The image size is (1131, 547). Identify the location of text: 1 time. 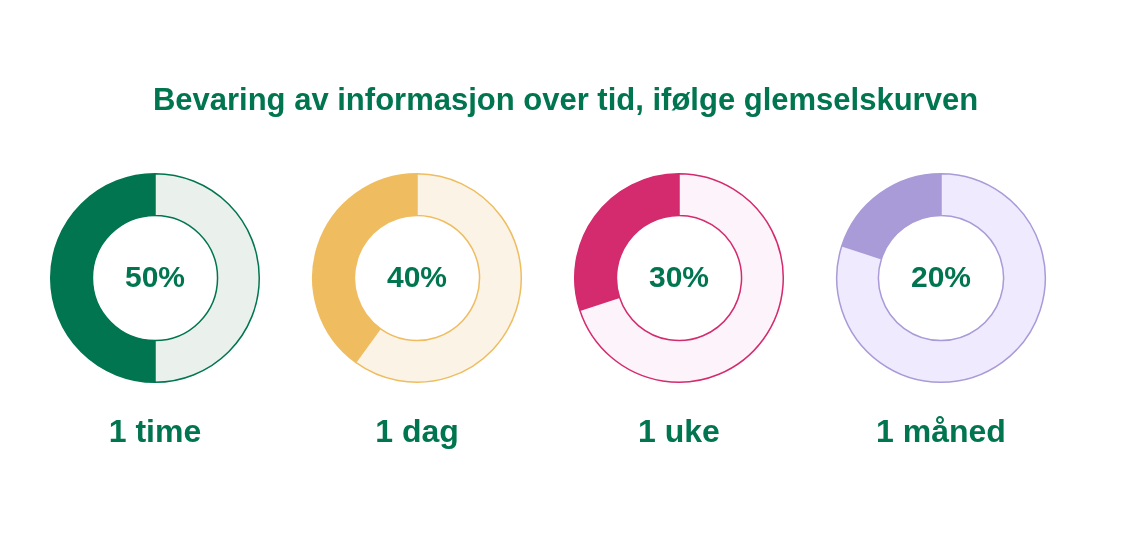
(155, 431).